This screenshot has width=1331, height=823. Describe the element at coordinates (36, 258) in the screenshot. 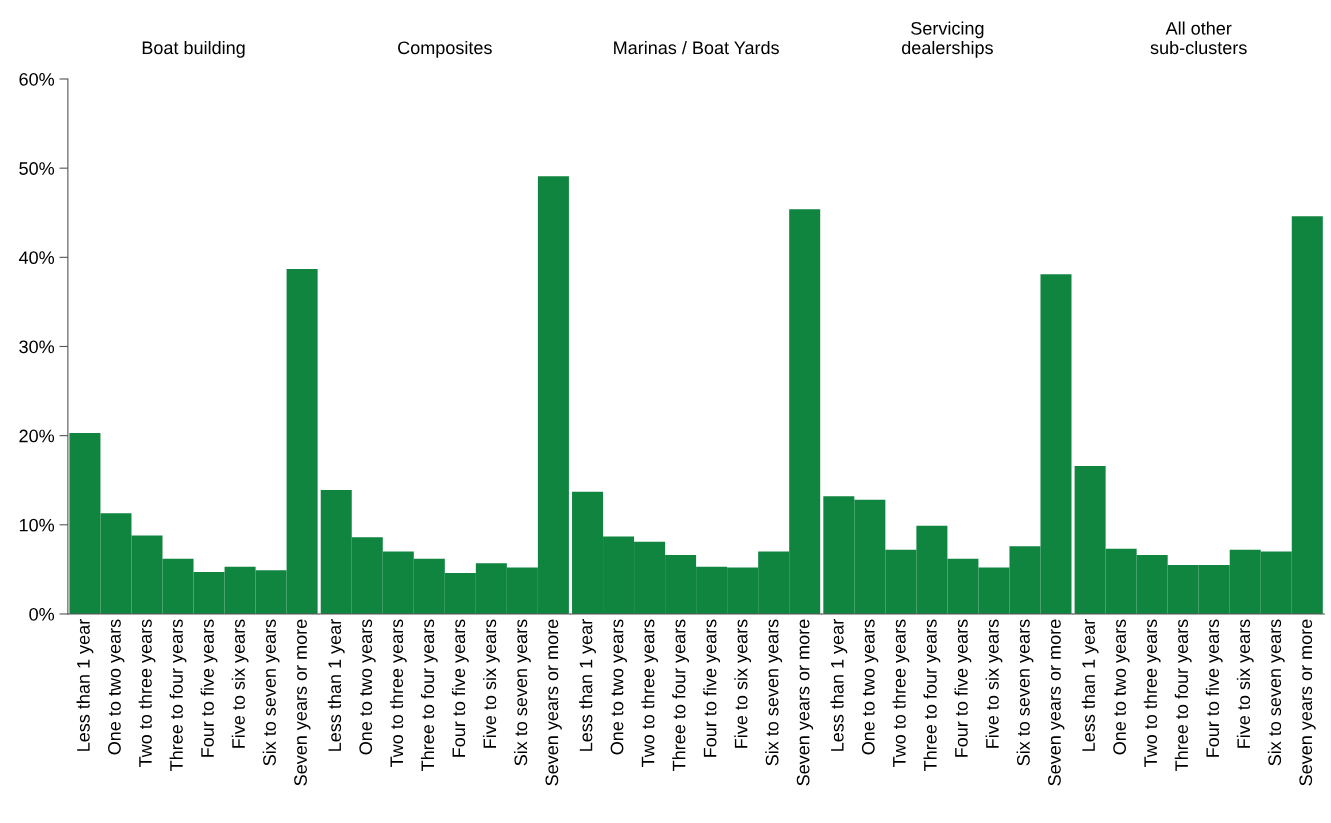

I see `y-tick-label: 40%` at that location.